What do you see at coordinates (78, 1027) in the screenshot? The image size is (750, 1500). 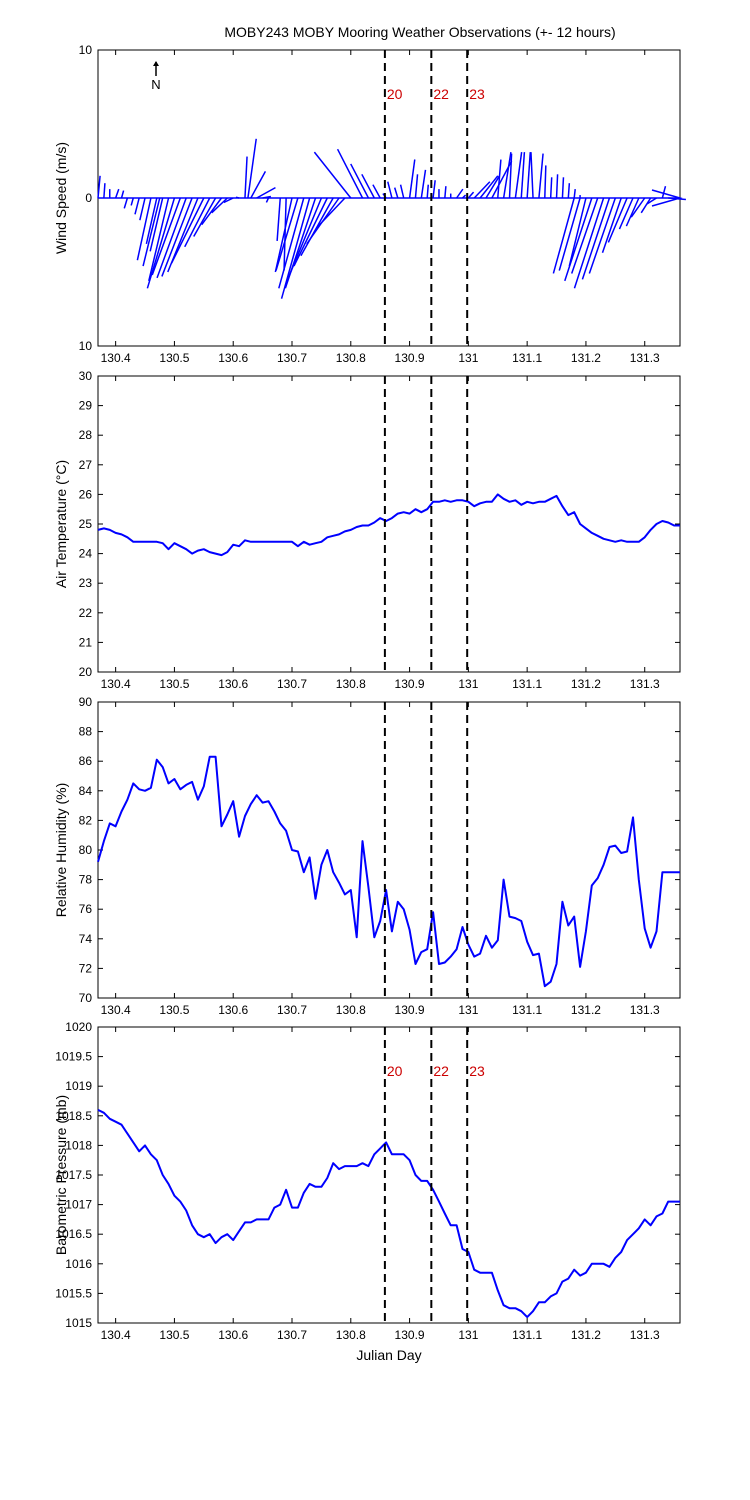 I see `y-tick-label: 1020` at bounding box center [78, 1027].